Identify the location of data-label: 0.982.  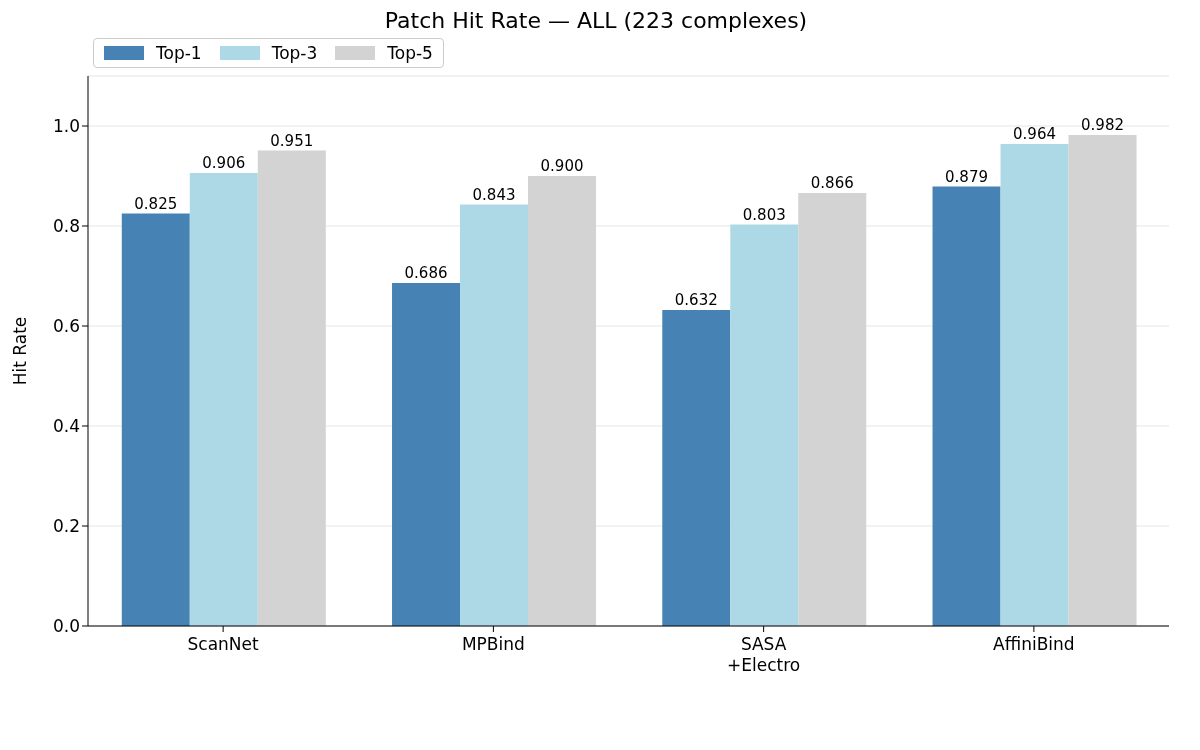
(1103, 125).